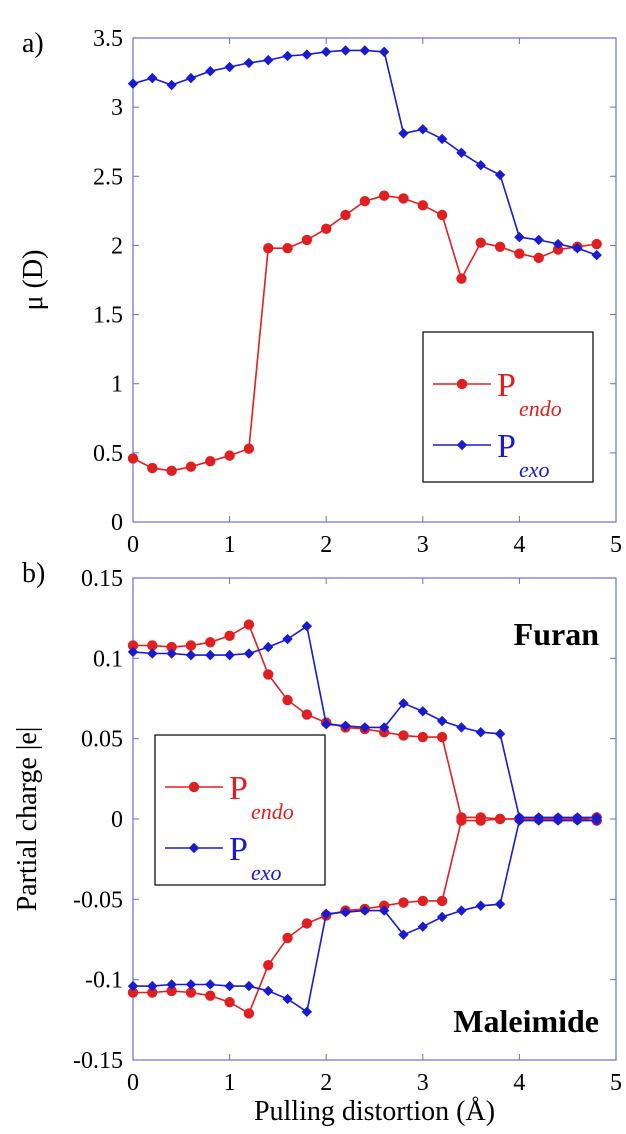 This screenshot has height=1134, width=626. What do you see at coordinates (240, 810) in the screenshot?
I see `legend-box` at bounding box center [240, 810].